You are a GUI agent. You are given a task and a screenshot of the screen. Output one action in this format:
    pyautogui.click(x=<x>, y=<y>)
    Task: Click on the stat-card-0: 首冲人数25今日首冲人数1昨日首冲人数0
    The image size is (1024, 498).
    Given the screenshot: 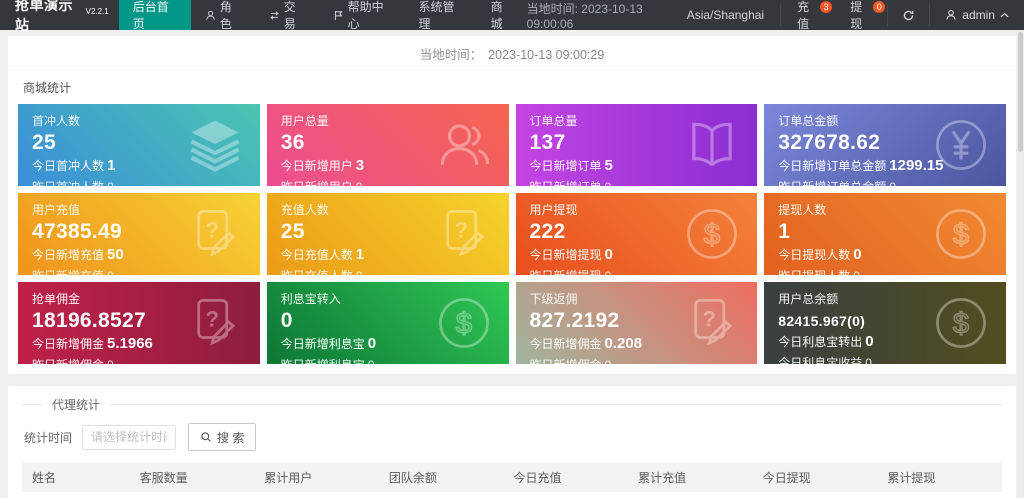 What is the action you would take?
    pyautogui.click(x=139, y=145)
    